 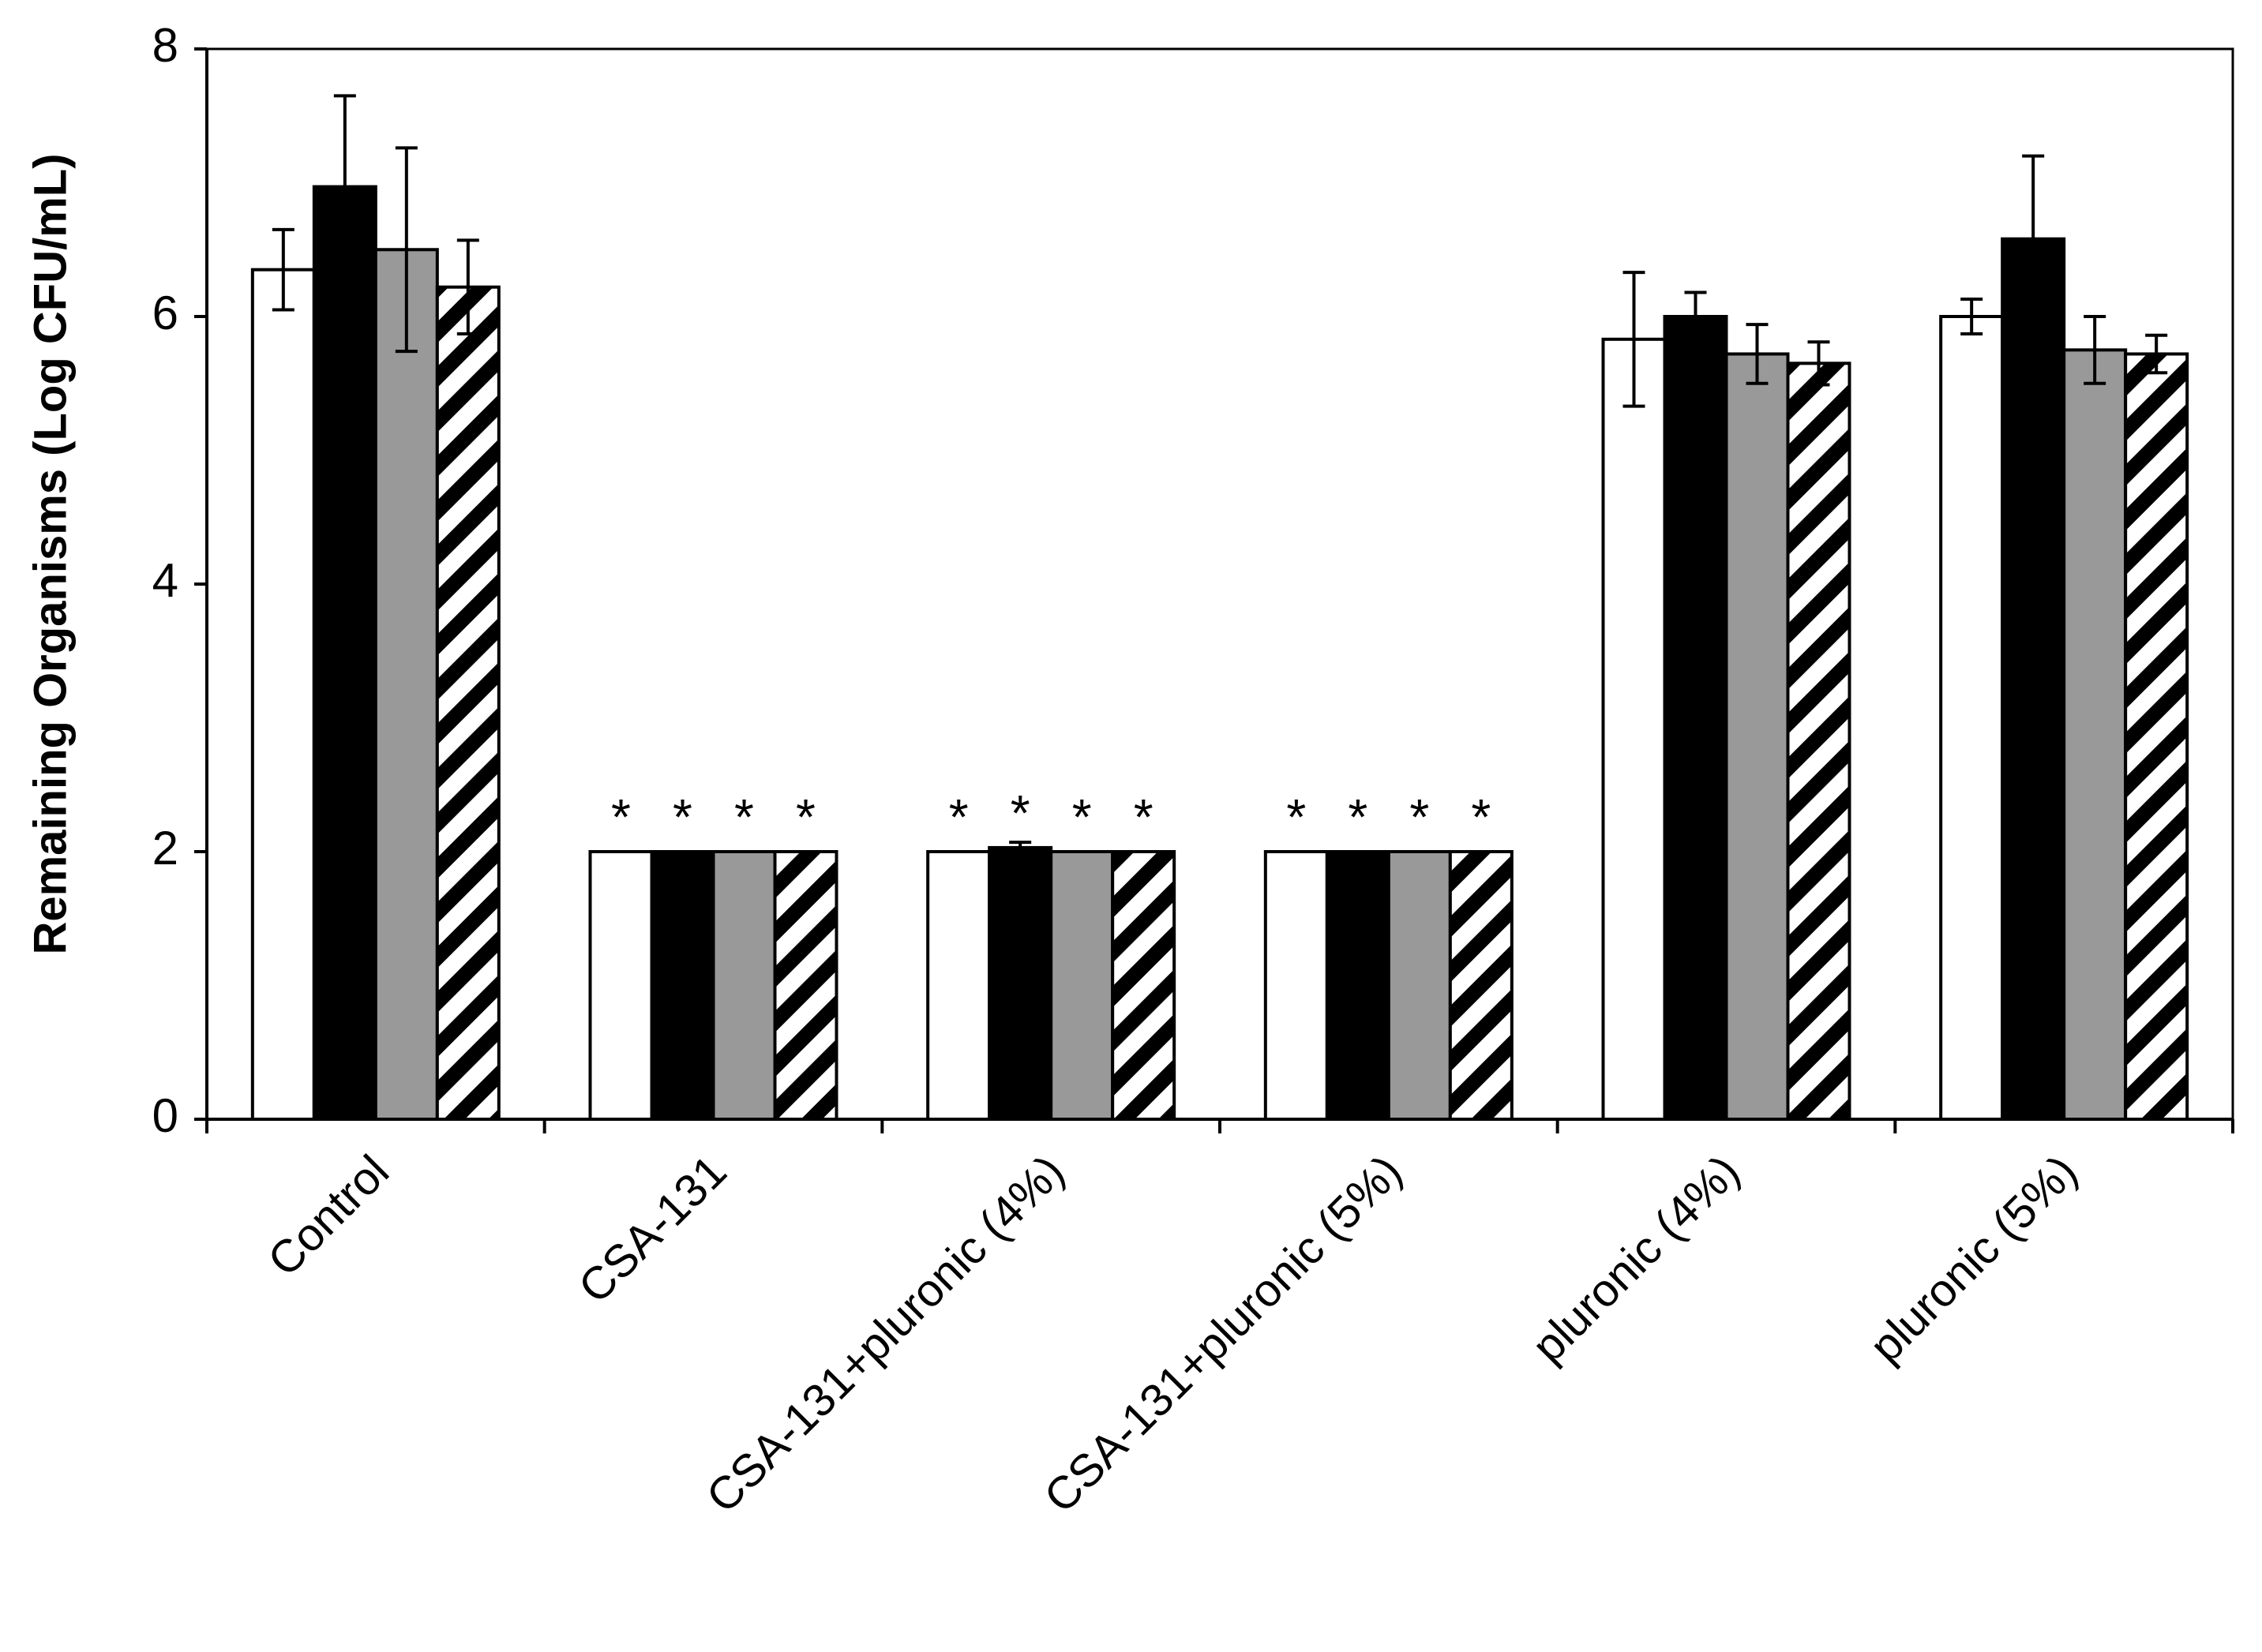 What do you see at coordinates (50, 553) in the screenshot?
I see `y-axis-label: Remaining Organisms (Log CFU/mL)` at bounding box center [50, 553].